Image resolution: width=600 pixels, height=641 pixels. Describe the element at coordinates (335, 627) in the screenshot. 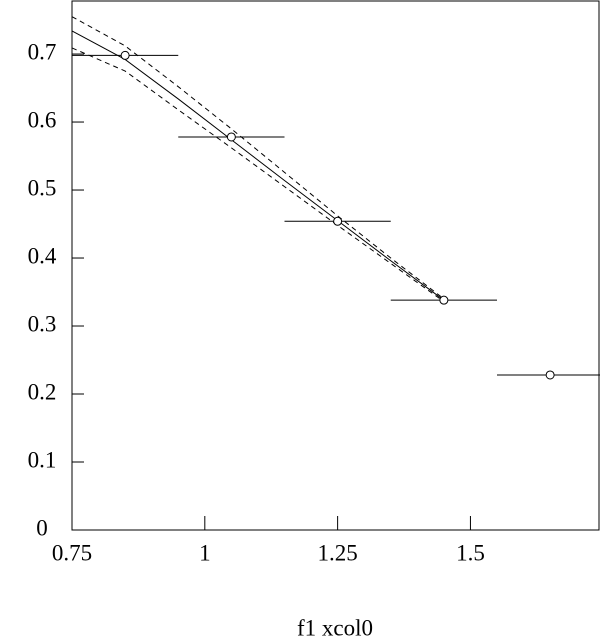

I see `x-axis-label: f1 xcol0` at that location.